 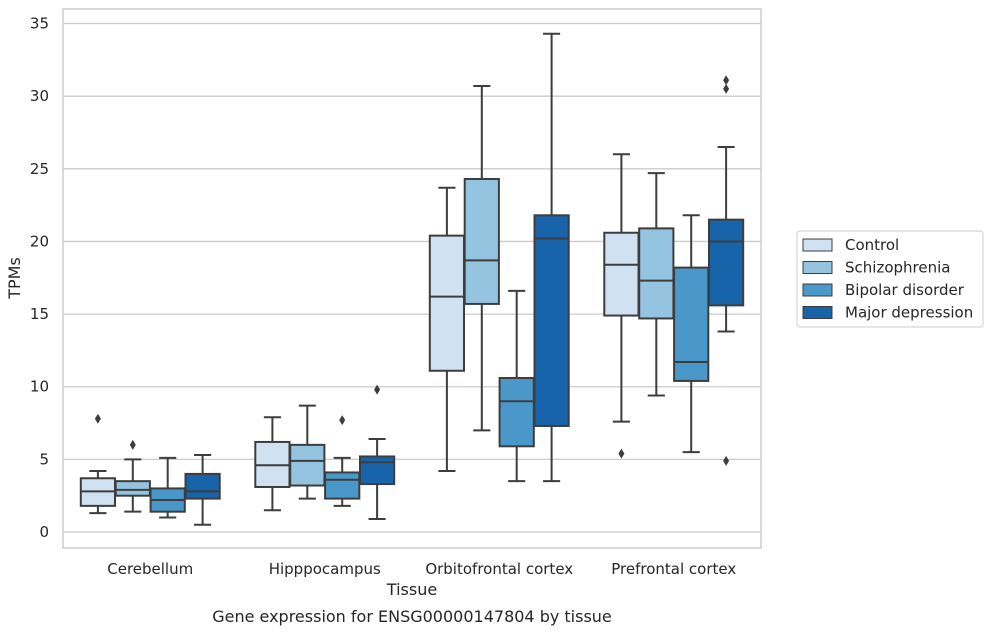 I want to click on legend-frame, so click(x=890, y=279).